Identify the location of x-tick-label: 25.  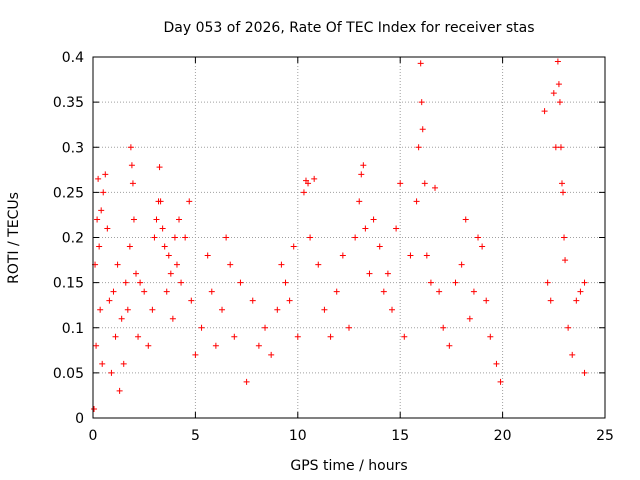
(605, 436).